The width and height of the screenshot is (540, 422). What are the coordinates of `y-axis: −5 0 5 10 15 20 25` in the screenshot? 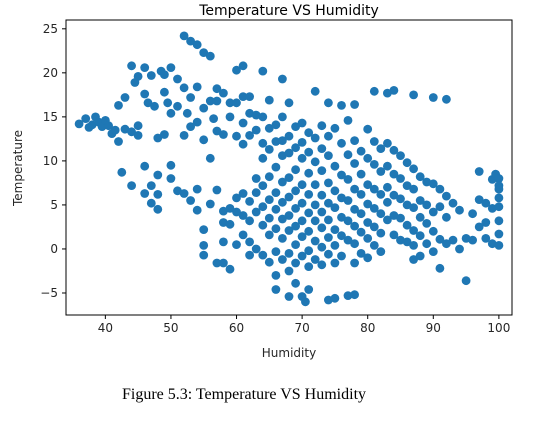 It's located at (53, 161).